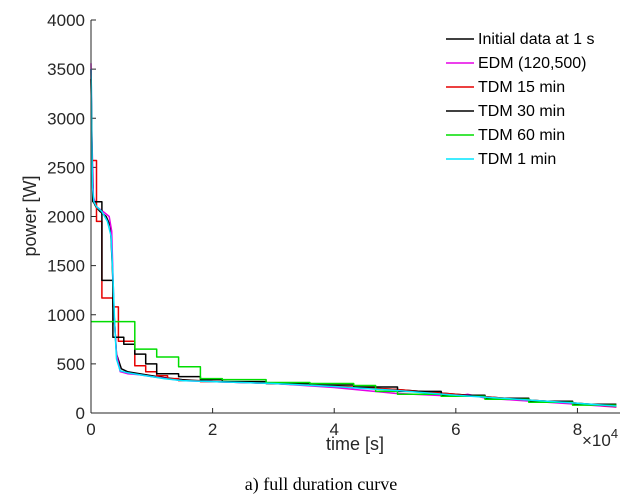 The image size is (642, 501). What do you see at coordinates (66, 266) in the screenshot?
I see `y-tick-label: 1500` at bounding box center [66, 266].